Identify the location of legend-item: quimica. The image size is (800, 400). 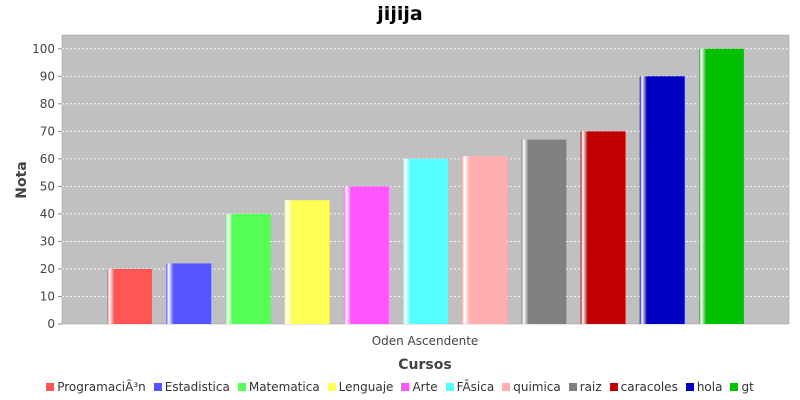
(531, 387).